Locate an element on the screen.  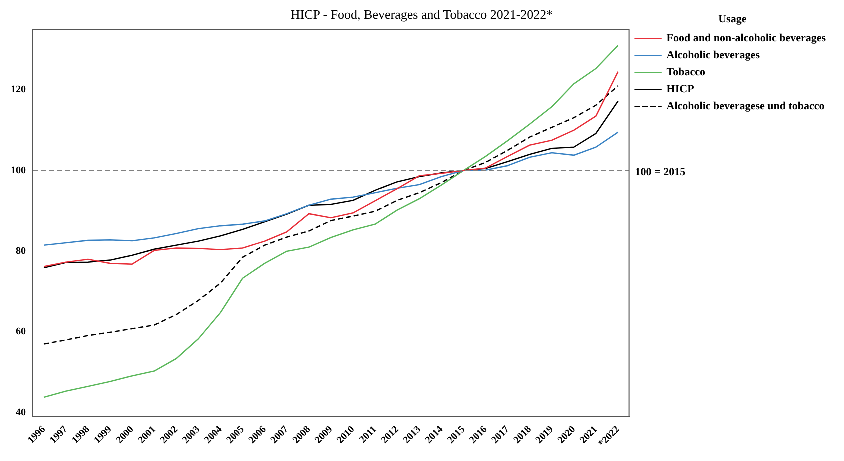
y-tick-label: 40 is located at coordinates (21, 412).